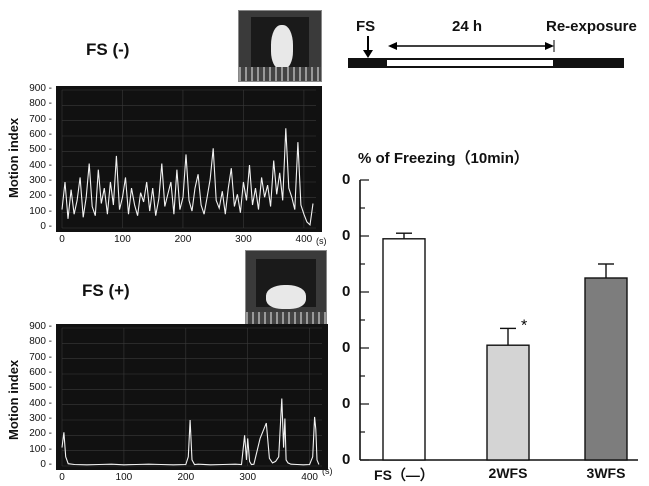 The width and height of the screenshot is (649, 486). I want to click on protocol-fs-label: FS, so click(366, 26).